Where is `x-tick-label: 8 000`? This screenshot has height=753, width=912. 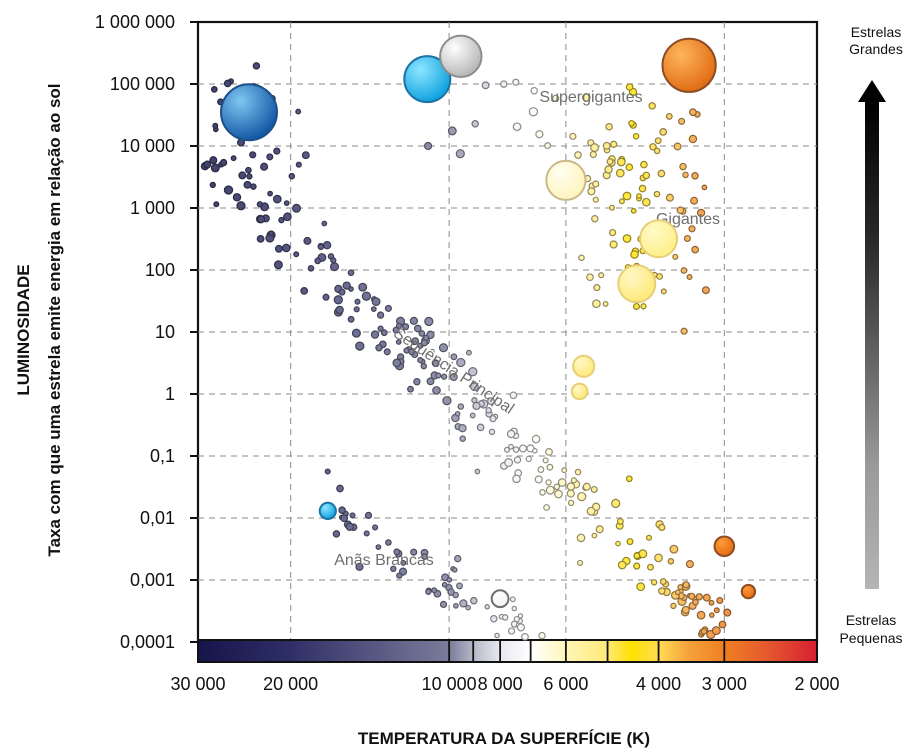 x-tick-label: 8 000 is located at coordinates (500, 684).